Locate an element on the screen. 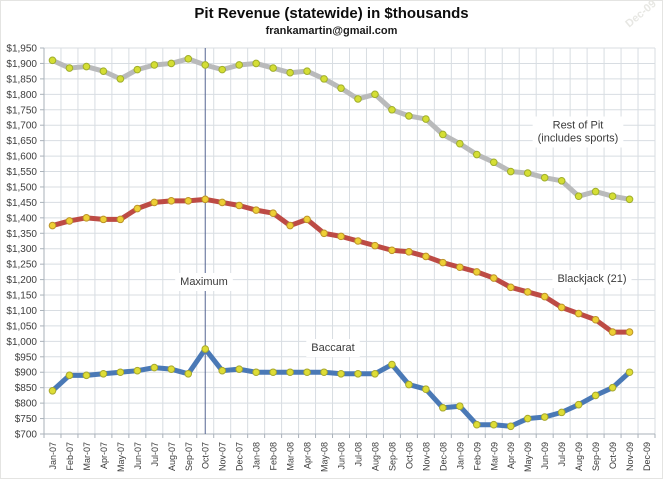  x-axis-label: Sep-07 is located at coordinates (189, 456).